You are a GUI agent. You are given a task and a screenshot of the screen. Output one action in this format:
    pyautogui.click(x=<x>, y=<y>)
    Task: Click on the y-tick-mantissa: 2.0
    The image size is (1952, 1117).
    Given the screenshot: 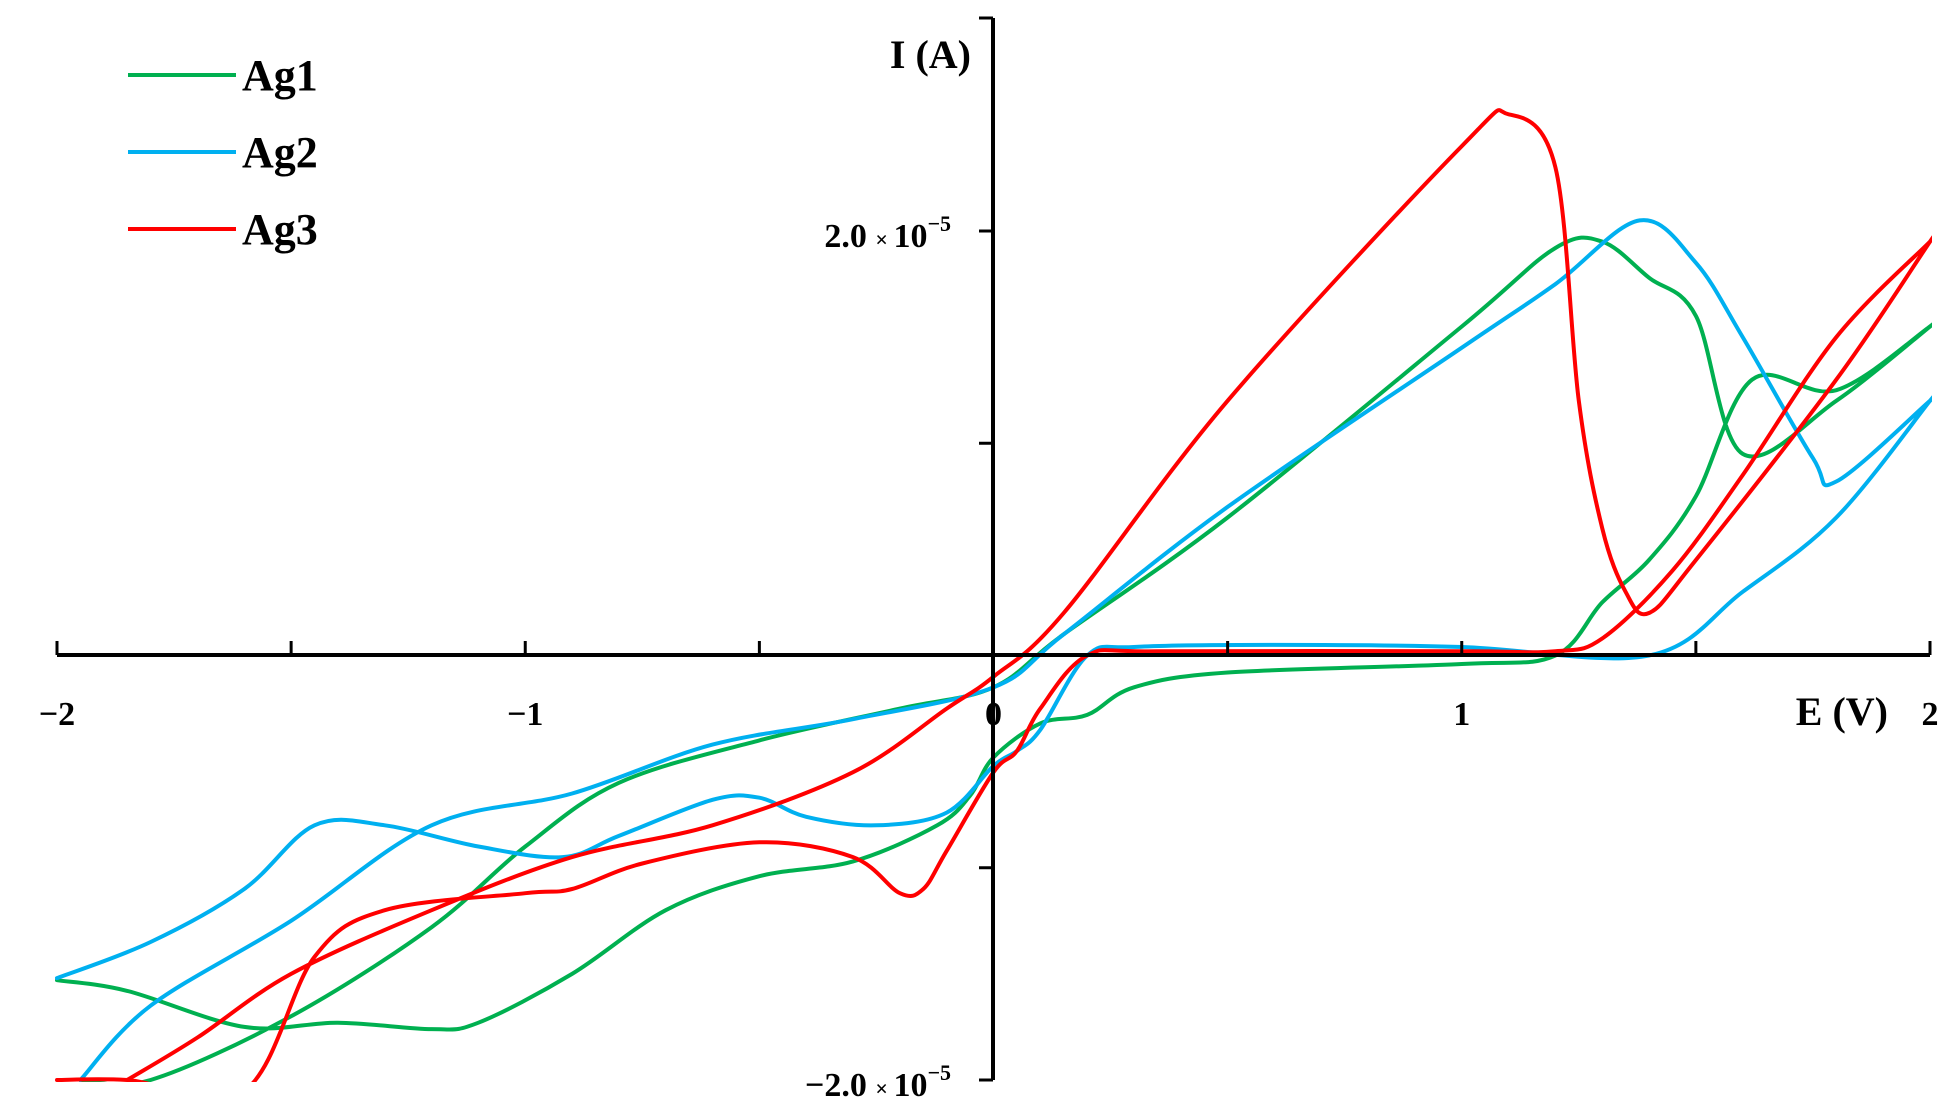 What is the action you would take?
    pyautogui.click(x=849, y=236)
    